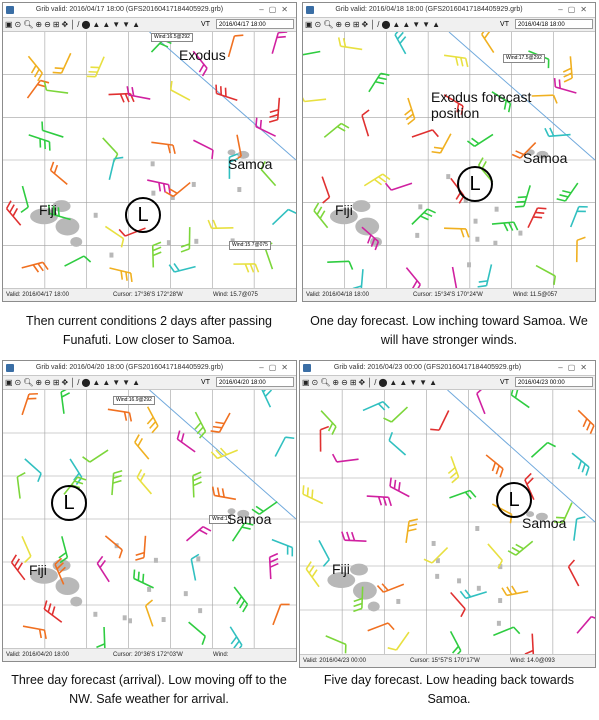 Image resolution: width=599 pixels, height=720 pixels. I want to click on app-icon, so click(310, 10).